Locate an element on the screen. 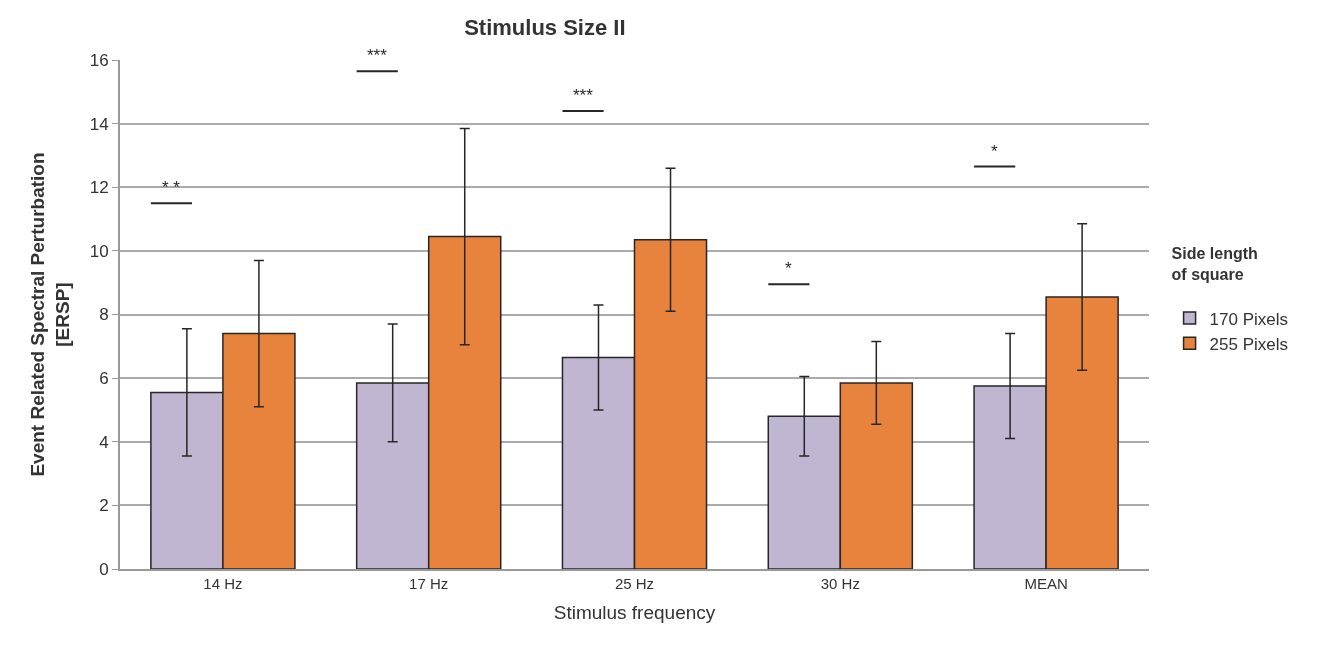 This screenshot has width=1329, height=649. x-tick-label: MEAN is located at coordinates (1046, 583).